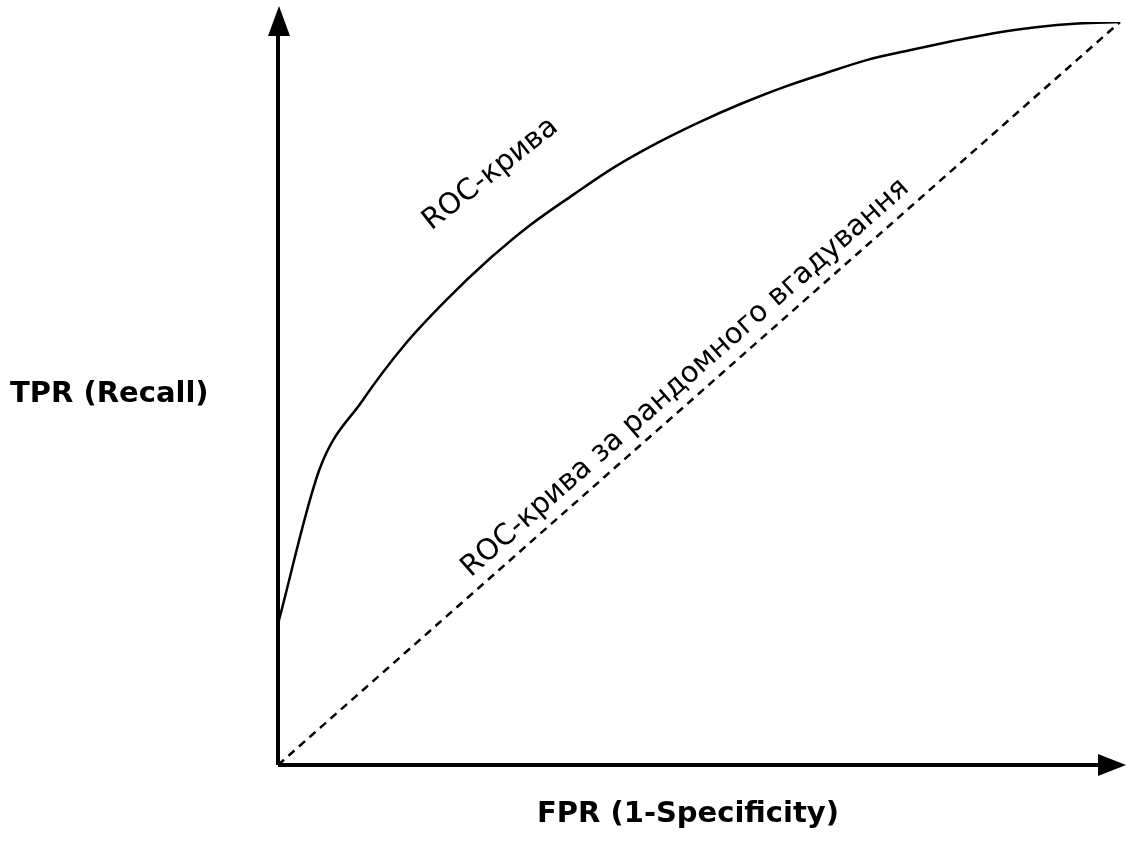  I want to click on x-axis-title: FPR (1-Specificity), so click(688, 812).